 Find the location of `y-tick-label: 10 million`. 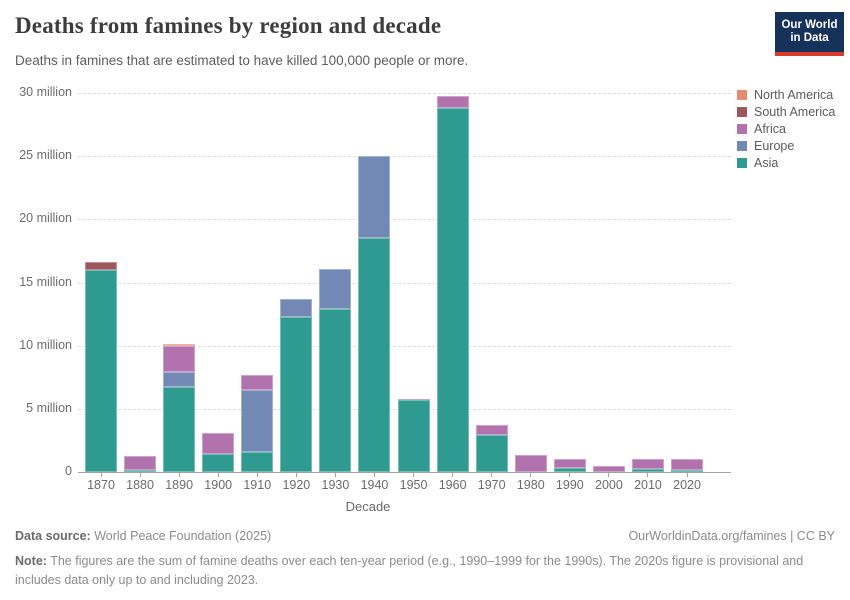

y-tick-label: 10 million is located at coordinates (45, 344).